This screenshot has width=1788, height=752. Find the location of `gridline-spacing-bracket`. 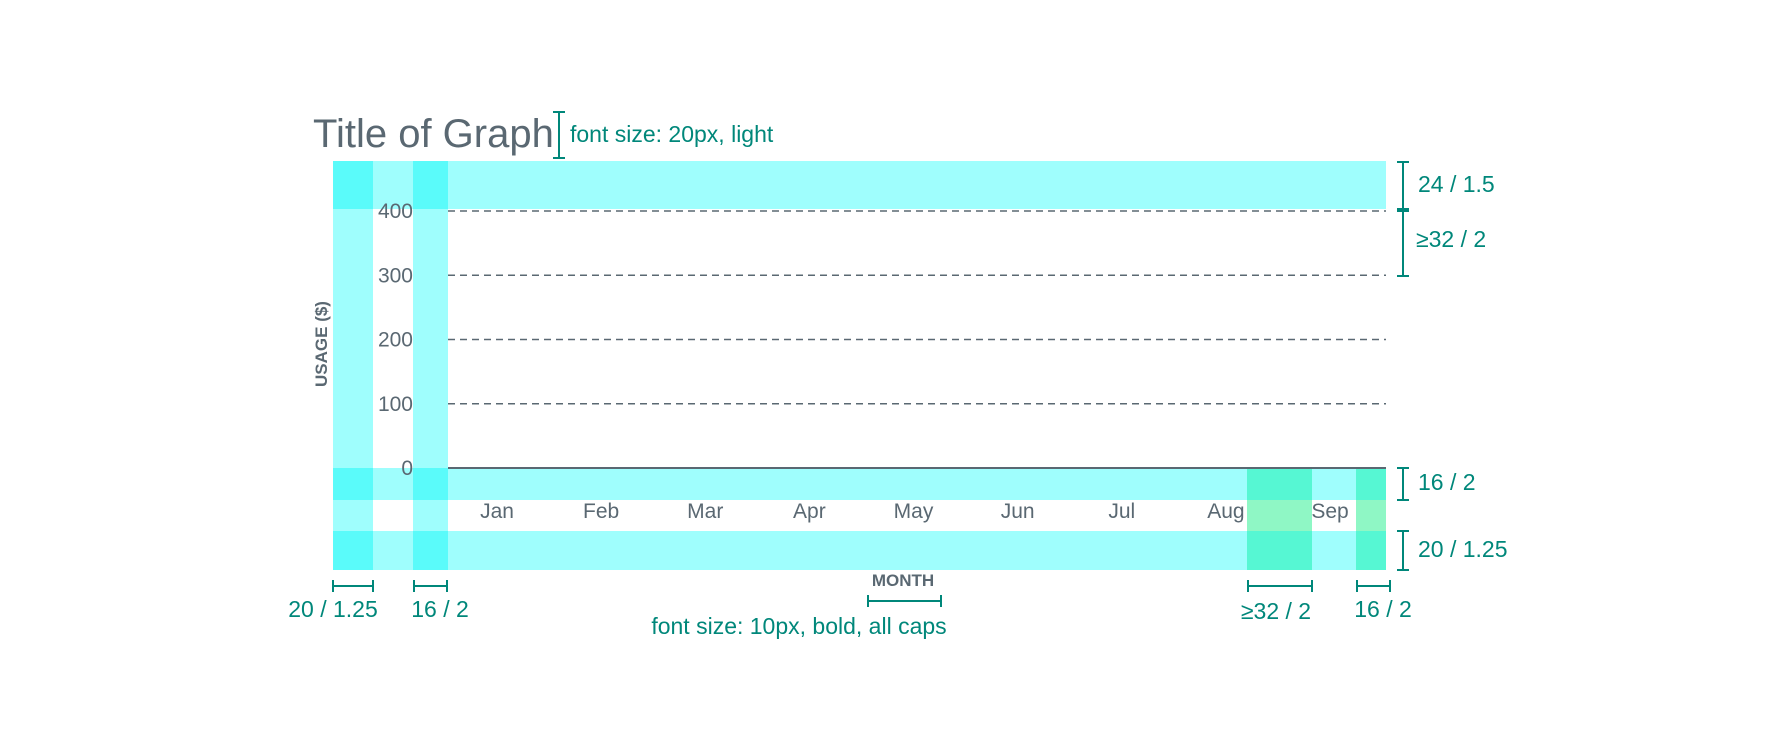

gridline-spacing-bracket is located at coordinates (1403, 243).